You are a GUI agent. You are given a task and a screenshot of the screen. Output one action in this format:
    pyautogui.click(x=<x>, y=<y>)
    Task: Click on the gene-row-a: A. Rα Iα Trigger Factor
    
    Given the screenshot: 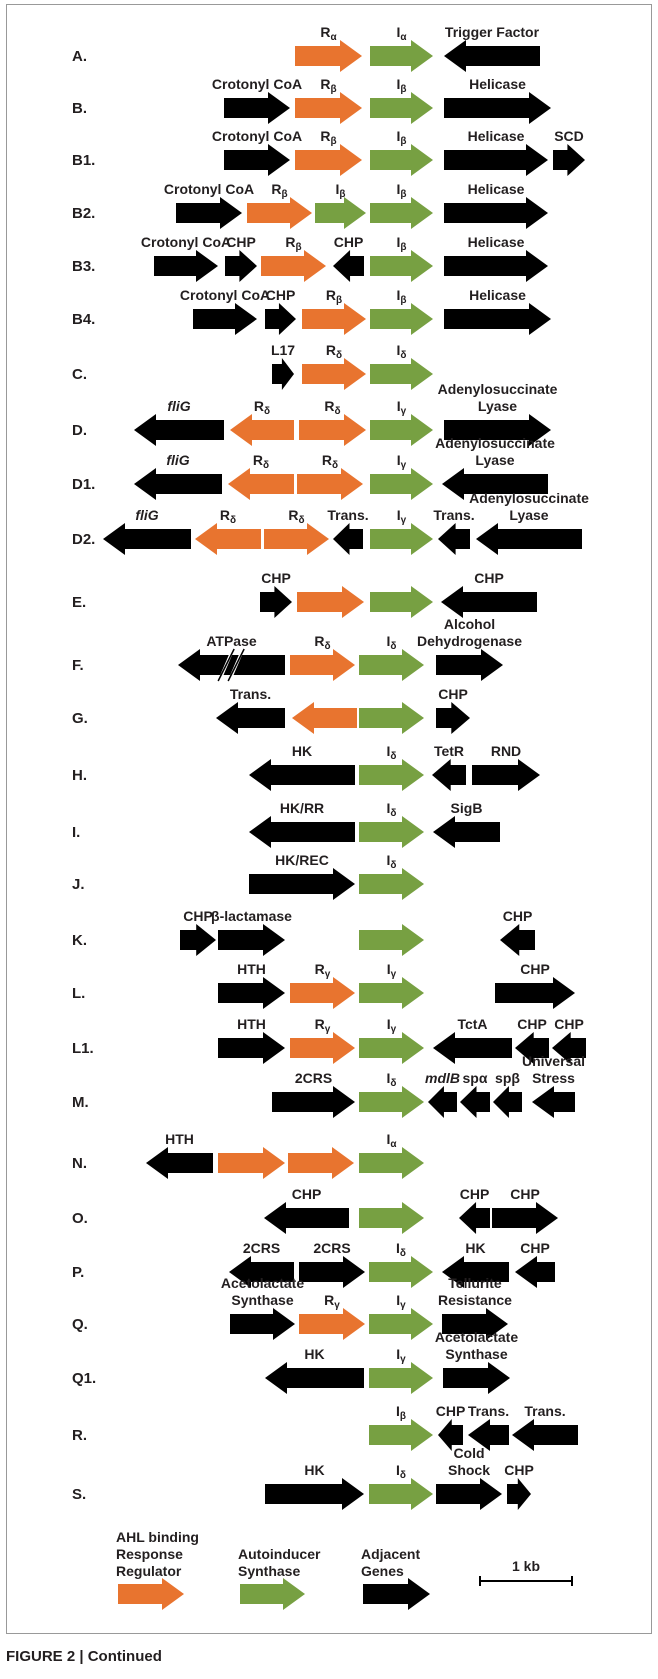 What is the action you would take?
    pyautogui.click(x=306, y=48)
    